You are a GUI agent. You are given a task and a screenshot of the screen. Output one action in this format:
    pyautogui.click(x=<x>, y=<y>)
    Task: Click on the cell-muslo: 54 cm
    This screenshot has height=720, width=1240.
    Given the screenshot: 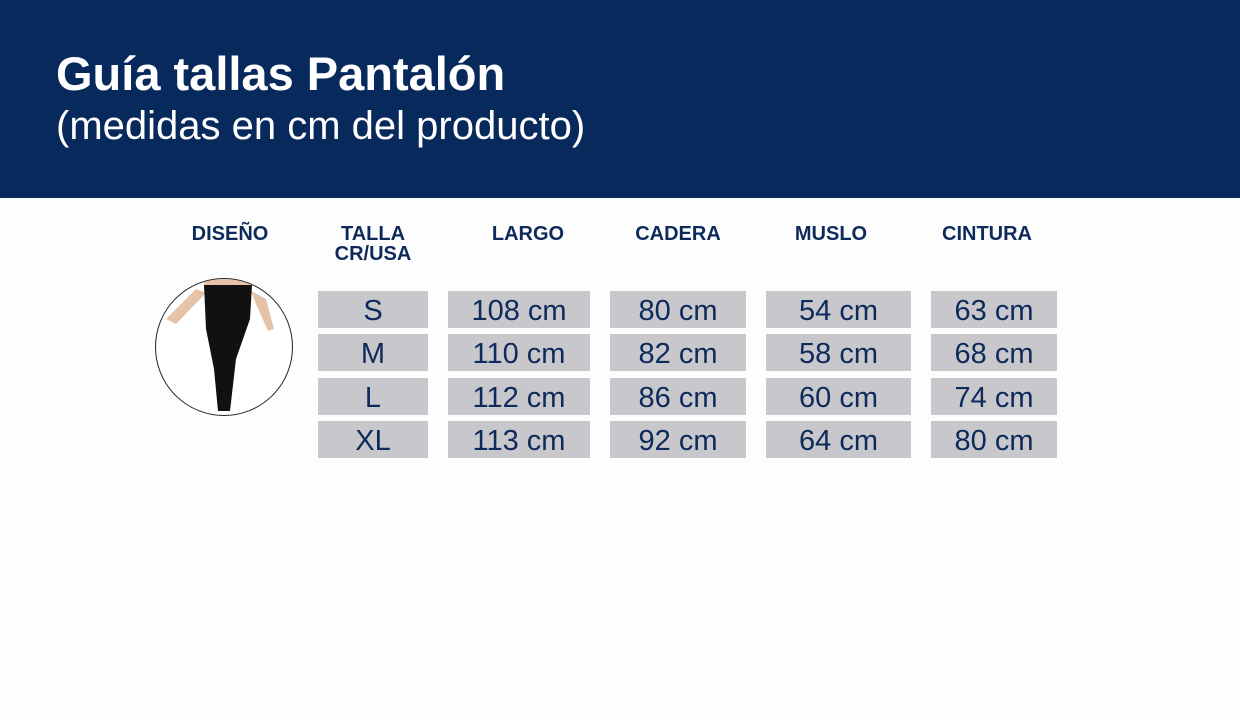 What is the action you would take?
    pyautogui.click(x=838, y=309)
    